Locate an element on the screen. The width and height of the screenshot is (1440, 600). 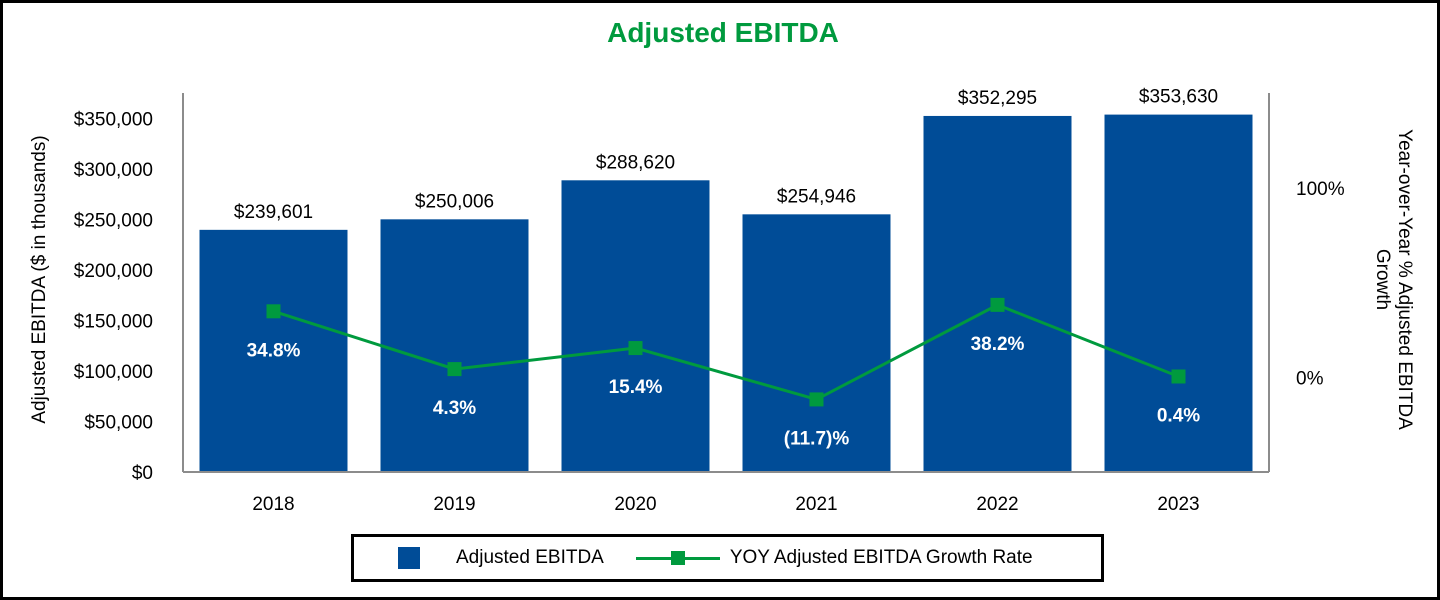
x-tick-label: 2020 is located at coordinates (635, 504).